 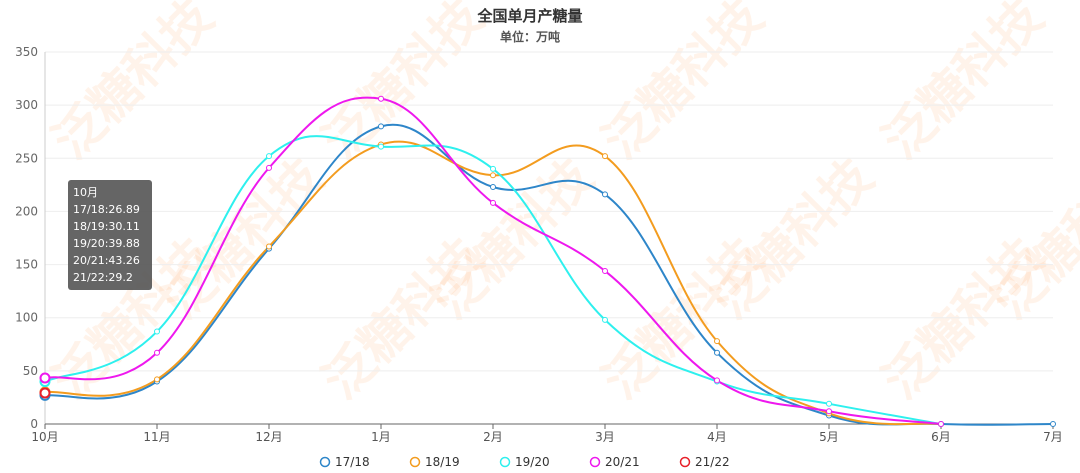 I want to click on y-tick-label: 200, so click(x=26, y=211).